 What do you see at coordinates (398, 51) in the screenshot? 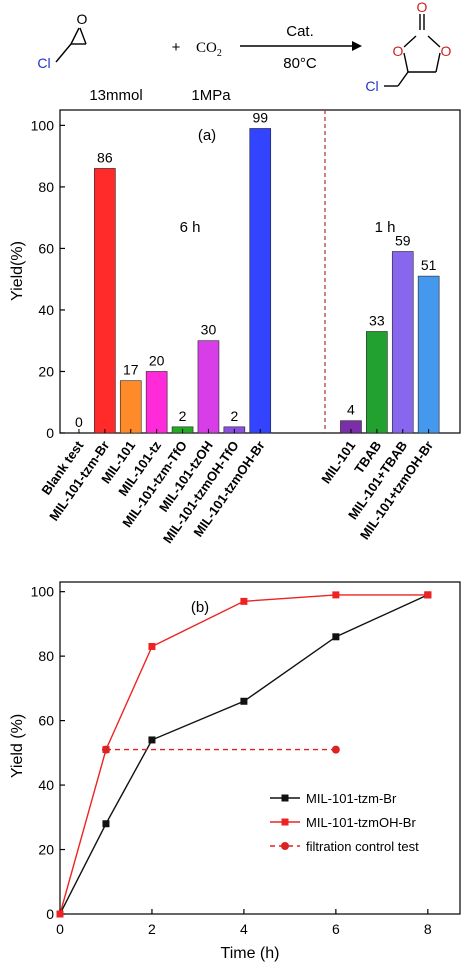
I see `ring-oxygen-left-label: O` at bounding box center [398, 51].